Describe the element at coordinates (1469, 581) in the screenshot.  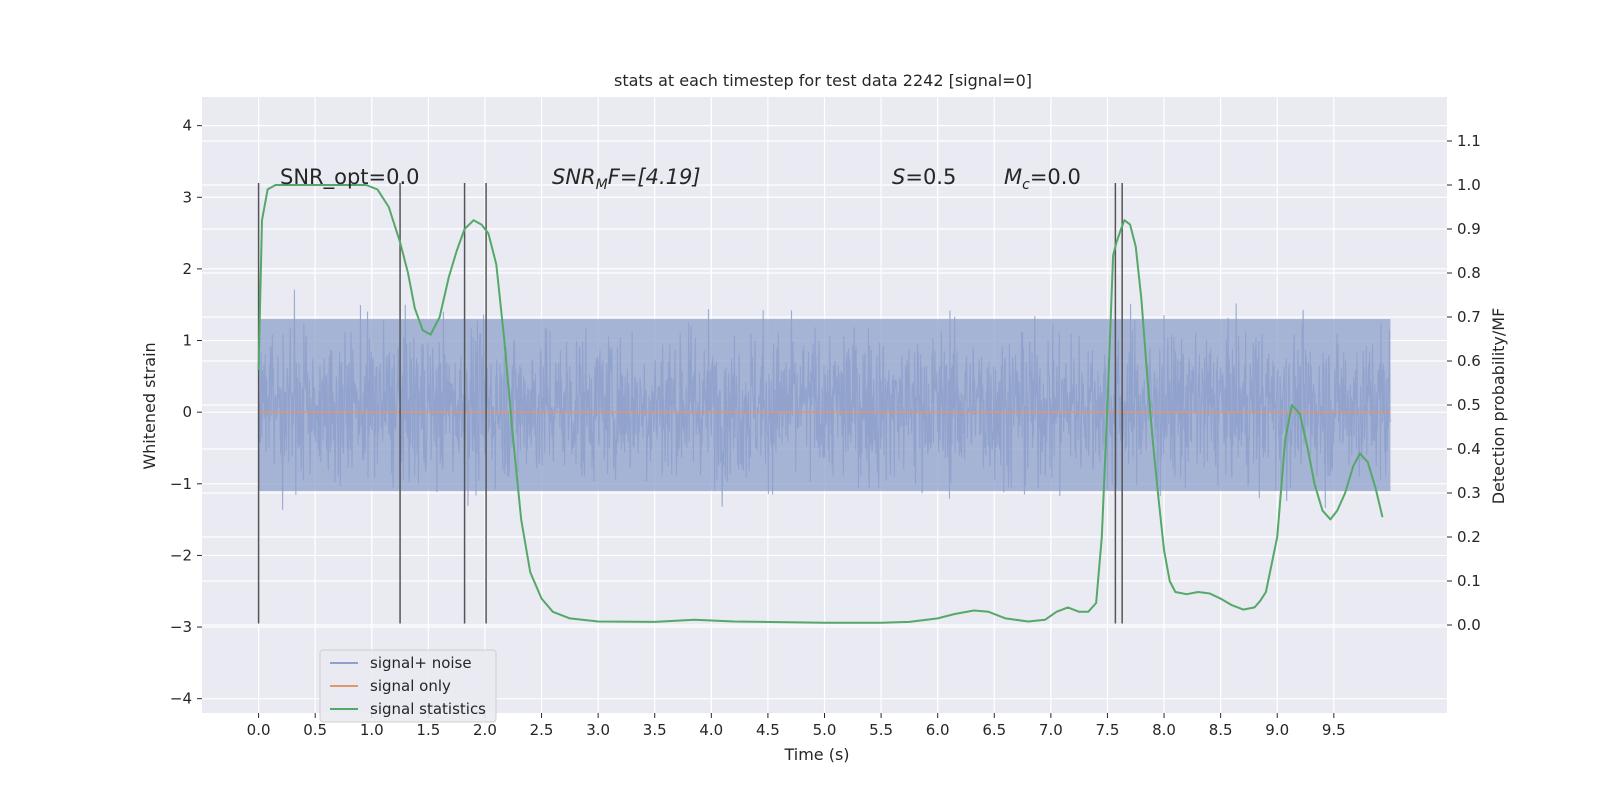
I see `y2-tick-label: 0.1` at that location.